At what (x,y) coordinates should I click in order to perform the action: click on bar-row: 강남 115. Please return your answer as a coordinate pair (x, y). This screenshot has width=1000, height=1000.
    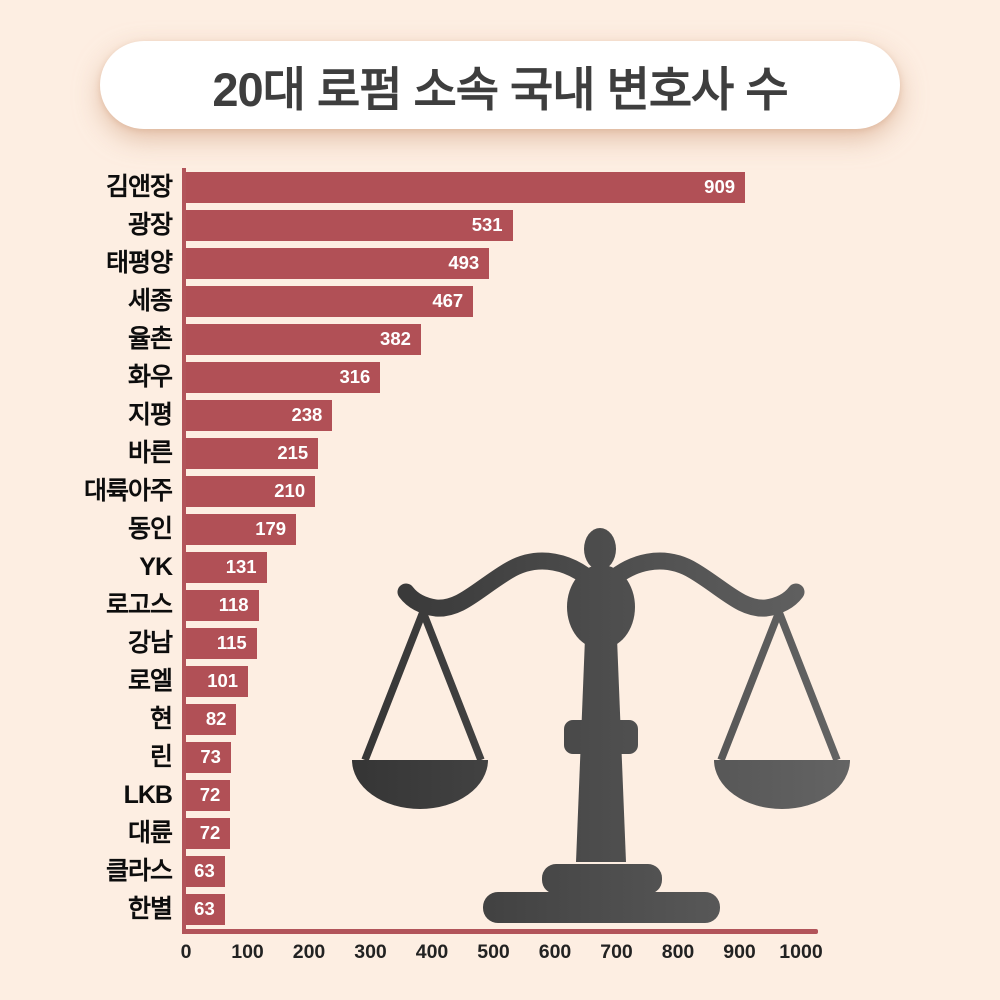
    Looking at the image, I should click on (500, 643).